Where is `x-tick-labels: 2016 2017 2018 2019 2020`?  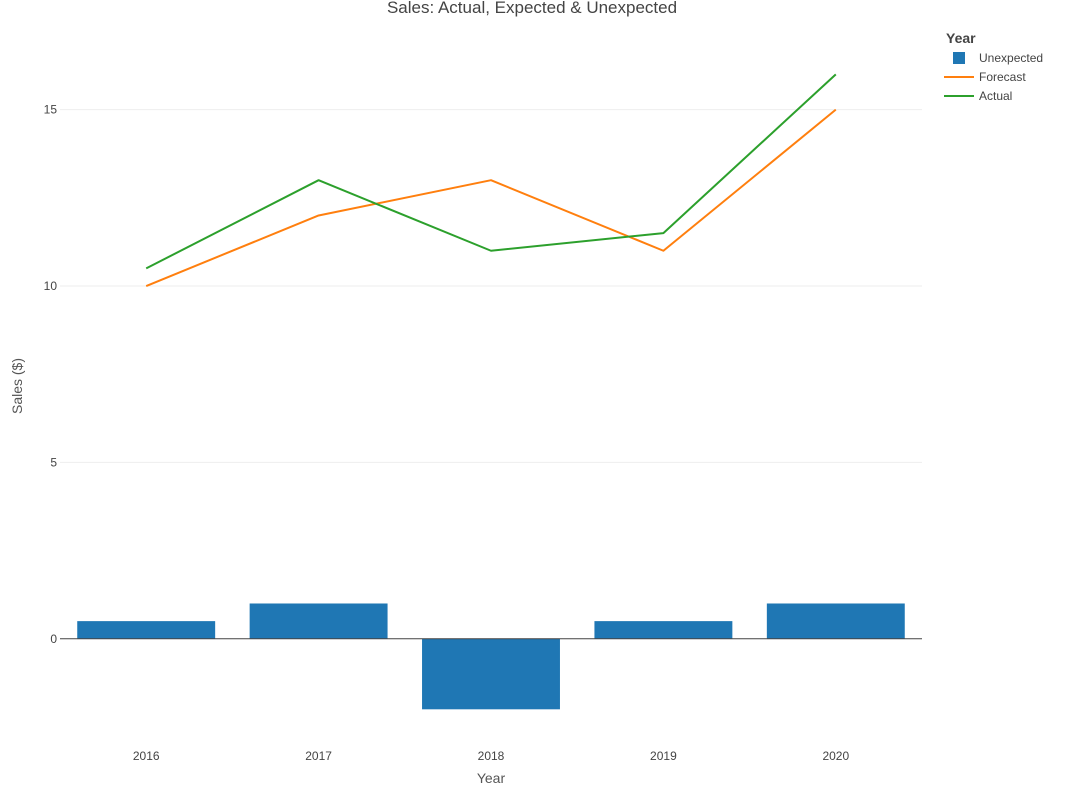
x-tick-labels: 2016 2017 2018 2019 2020 is located at coordinates (491, 756).